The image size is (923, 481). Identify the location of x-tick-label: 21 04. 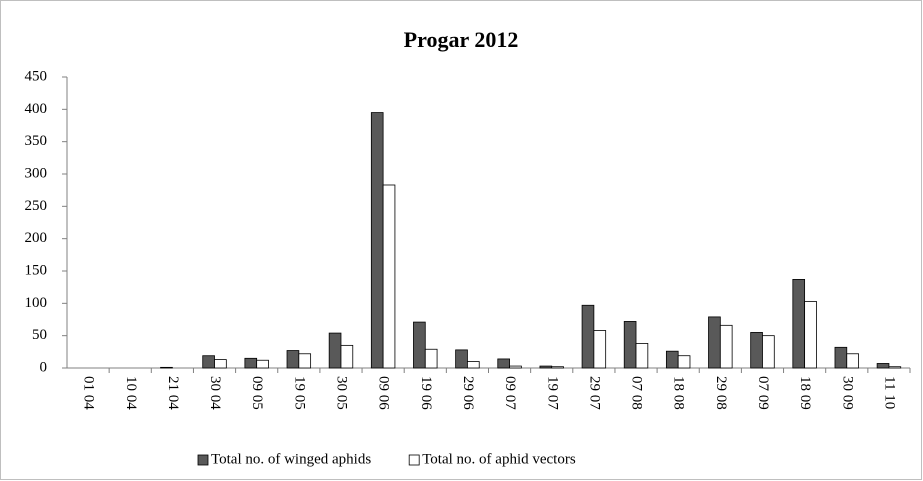
(173, 393).